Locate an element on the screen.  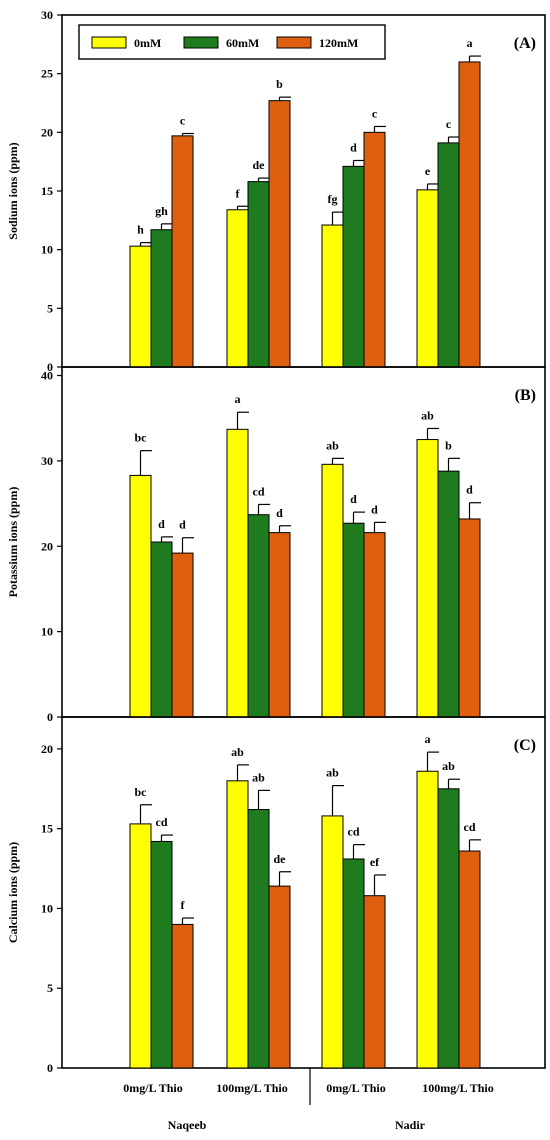
y-tick-label: 40 is located at coordinates (47, 376).